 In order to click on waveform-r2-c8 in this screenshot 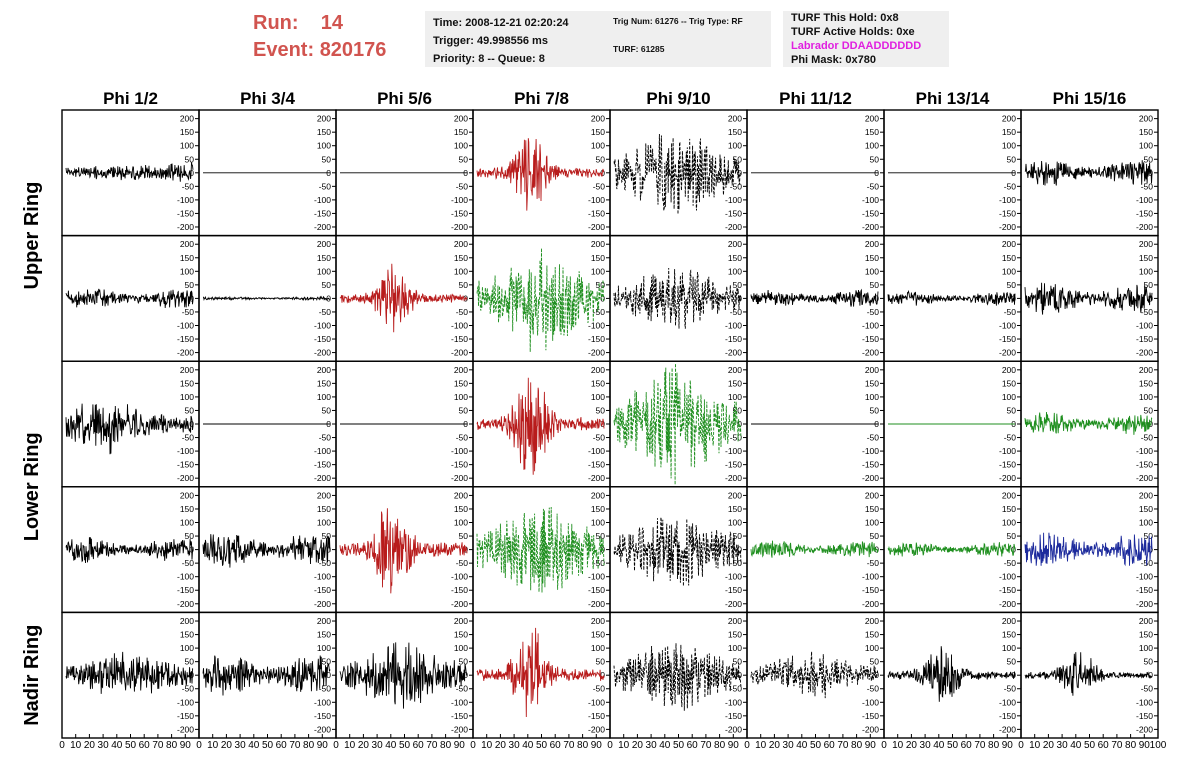, I will do `click(1088, 298)`.